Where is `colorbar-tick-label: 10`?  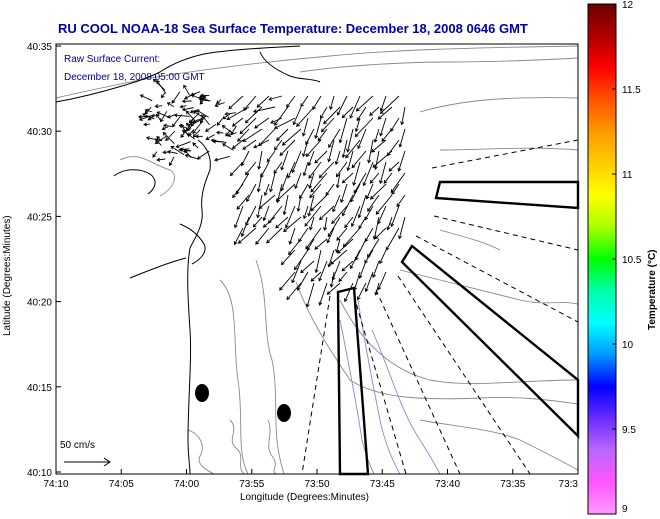
colorbar-tick-label: 10 is located at coordinates (628, 345).